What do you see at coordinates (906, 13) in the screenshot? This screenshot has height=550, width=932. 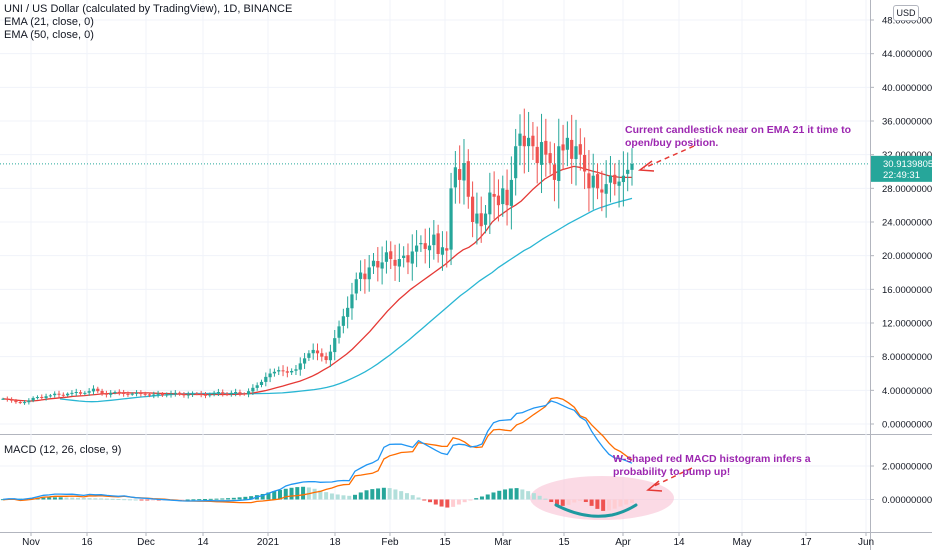 I see `currency-button: USD` at bounding box center [906, 13].